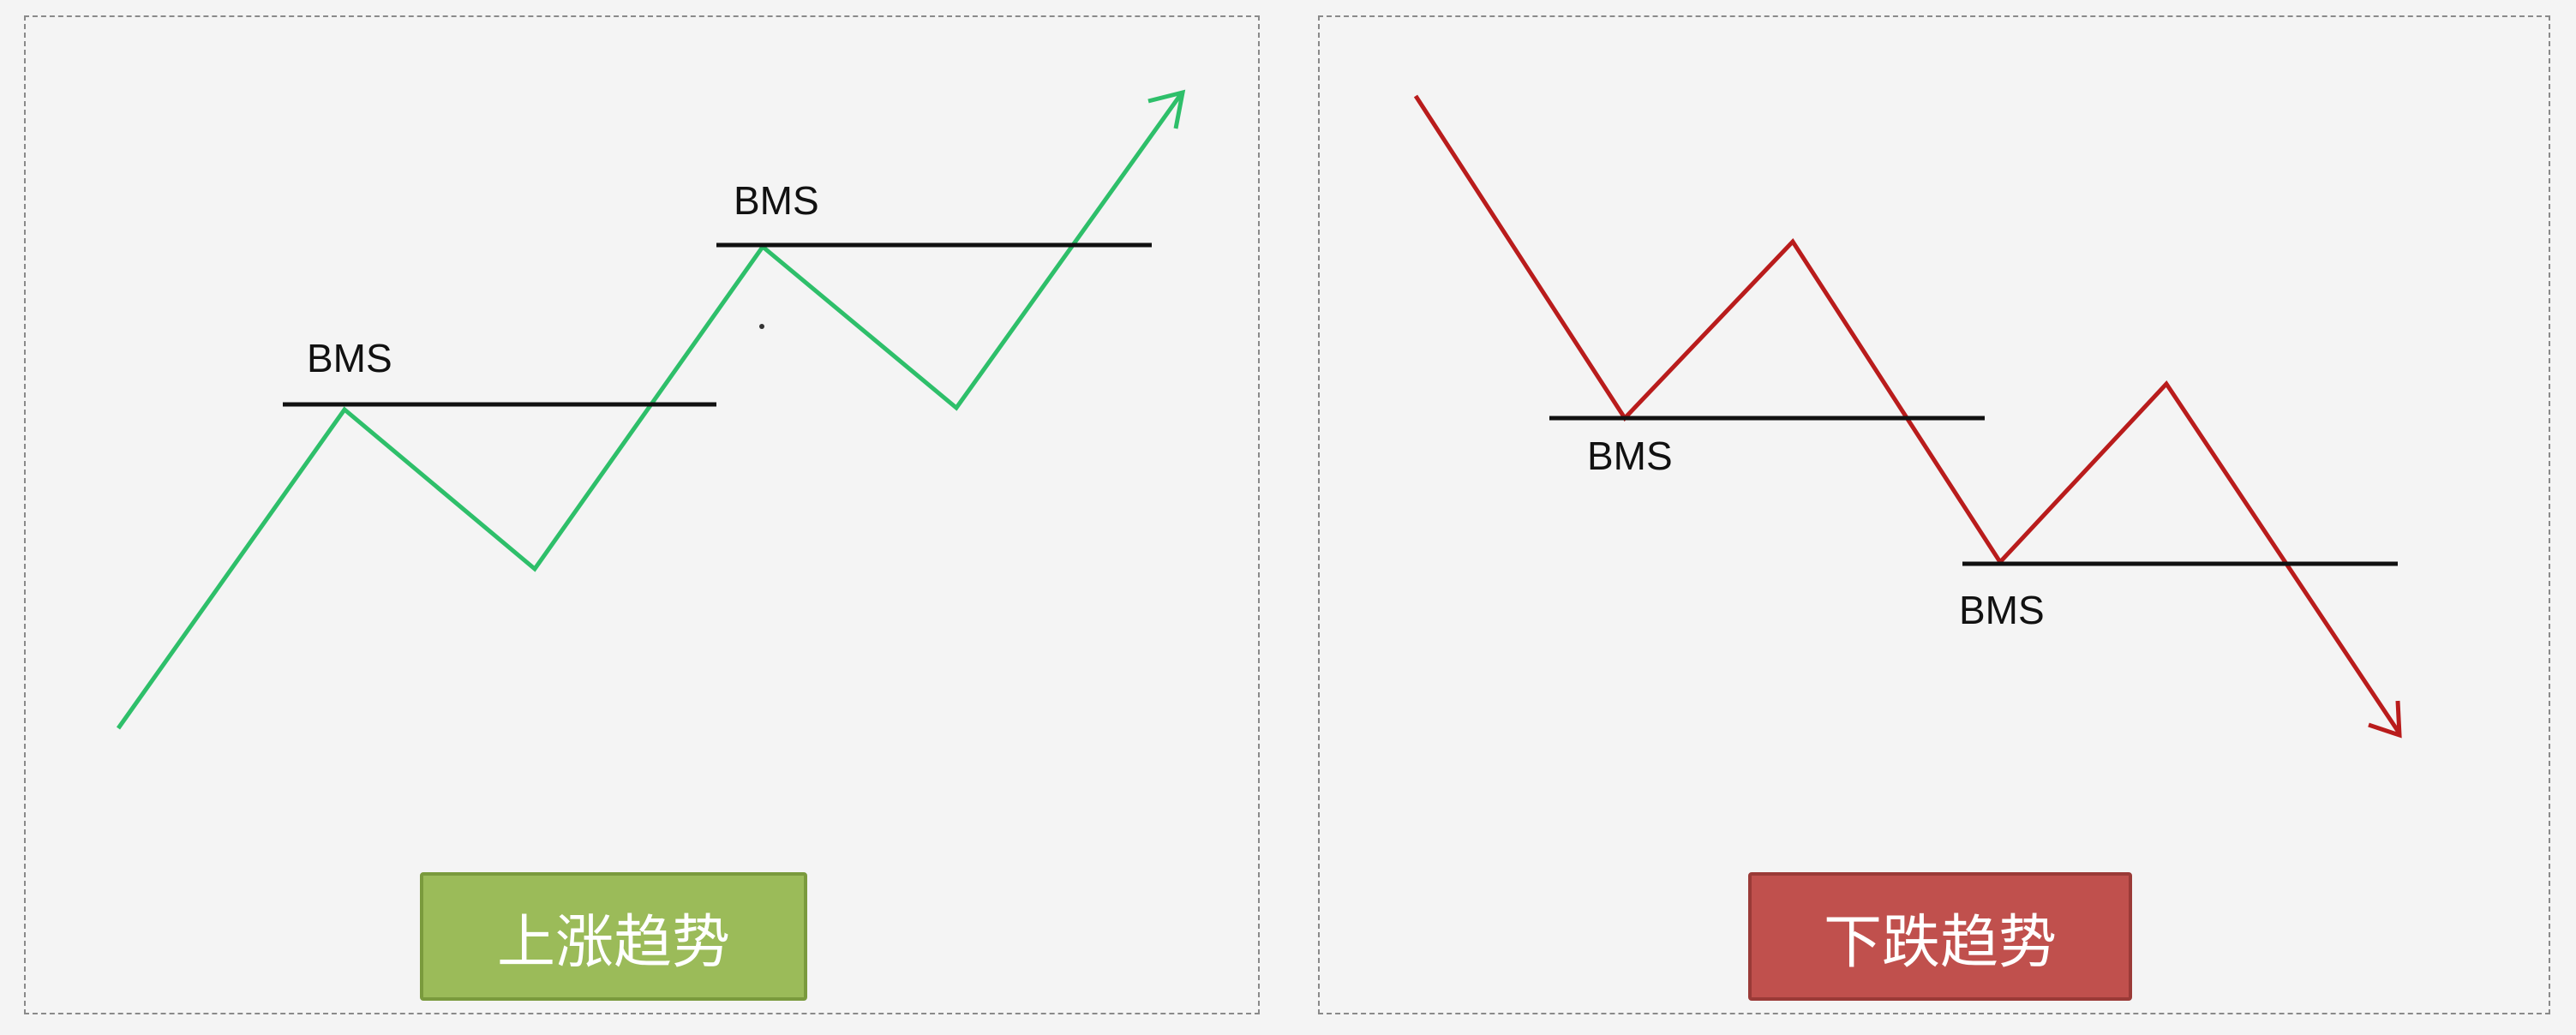  What do you see at coordinates (2385, 719) in the screenshot?
I see `downtrend-arrowhead` at bounding box center [2385, 719].